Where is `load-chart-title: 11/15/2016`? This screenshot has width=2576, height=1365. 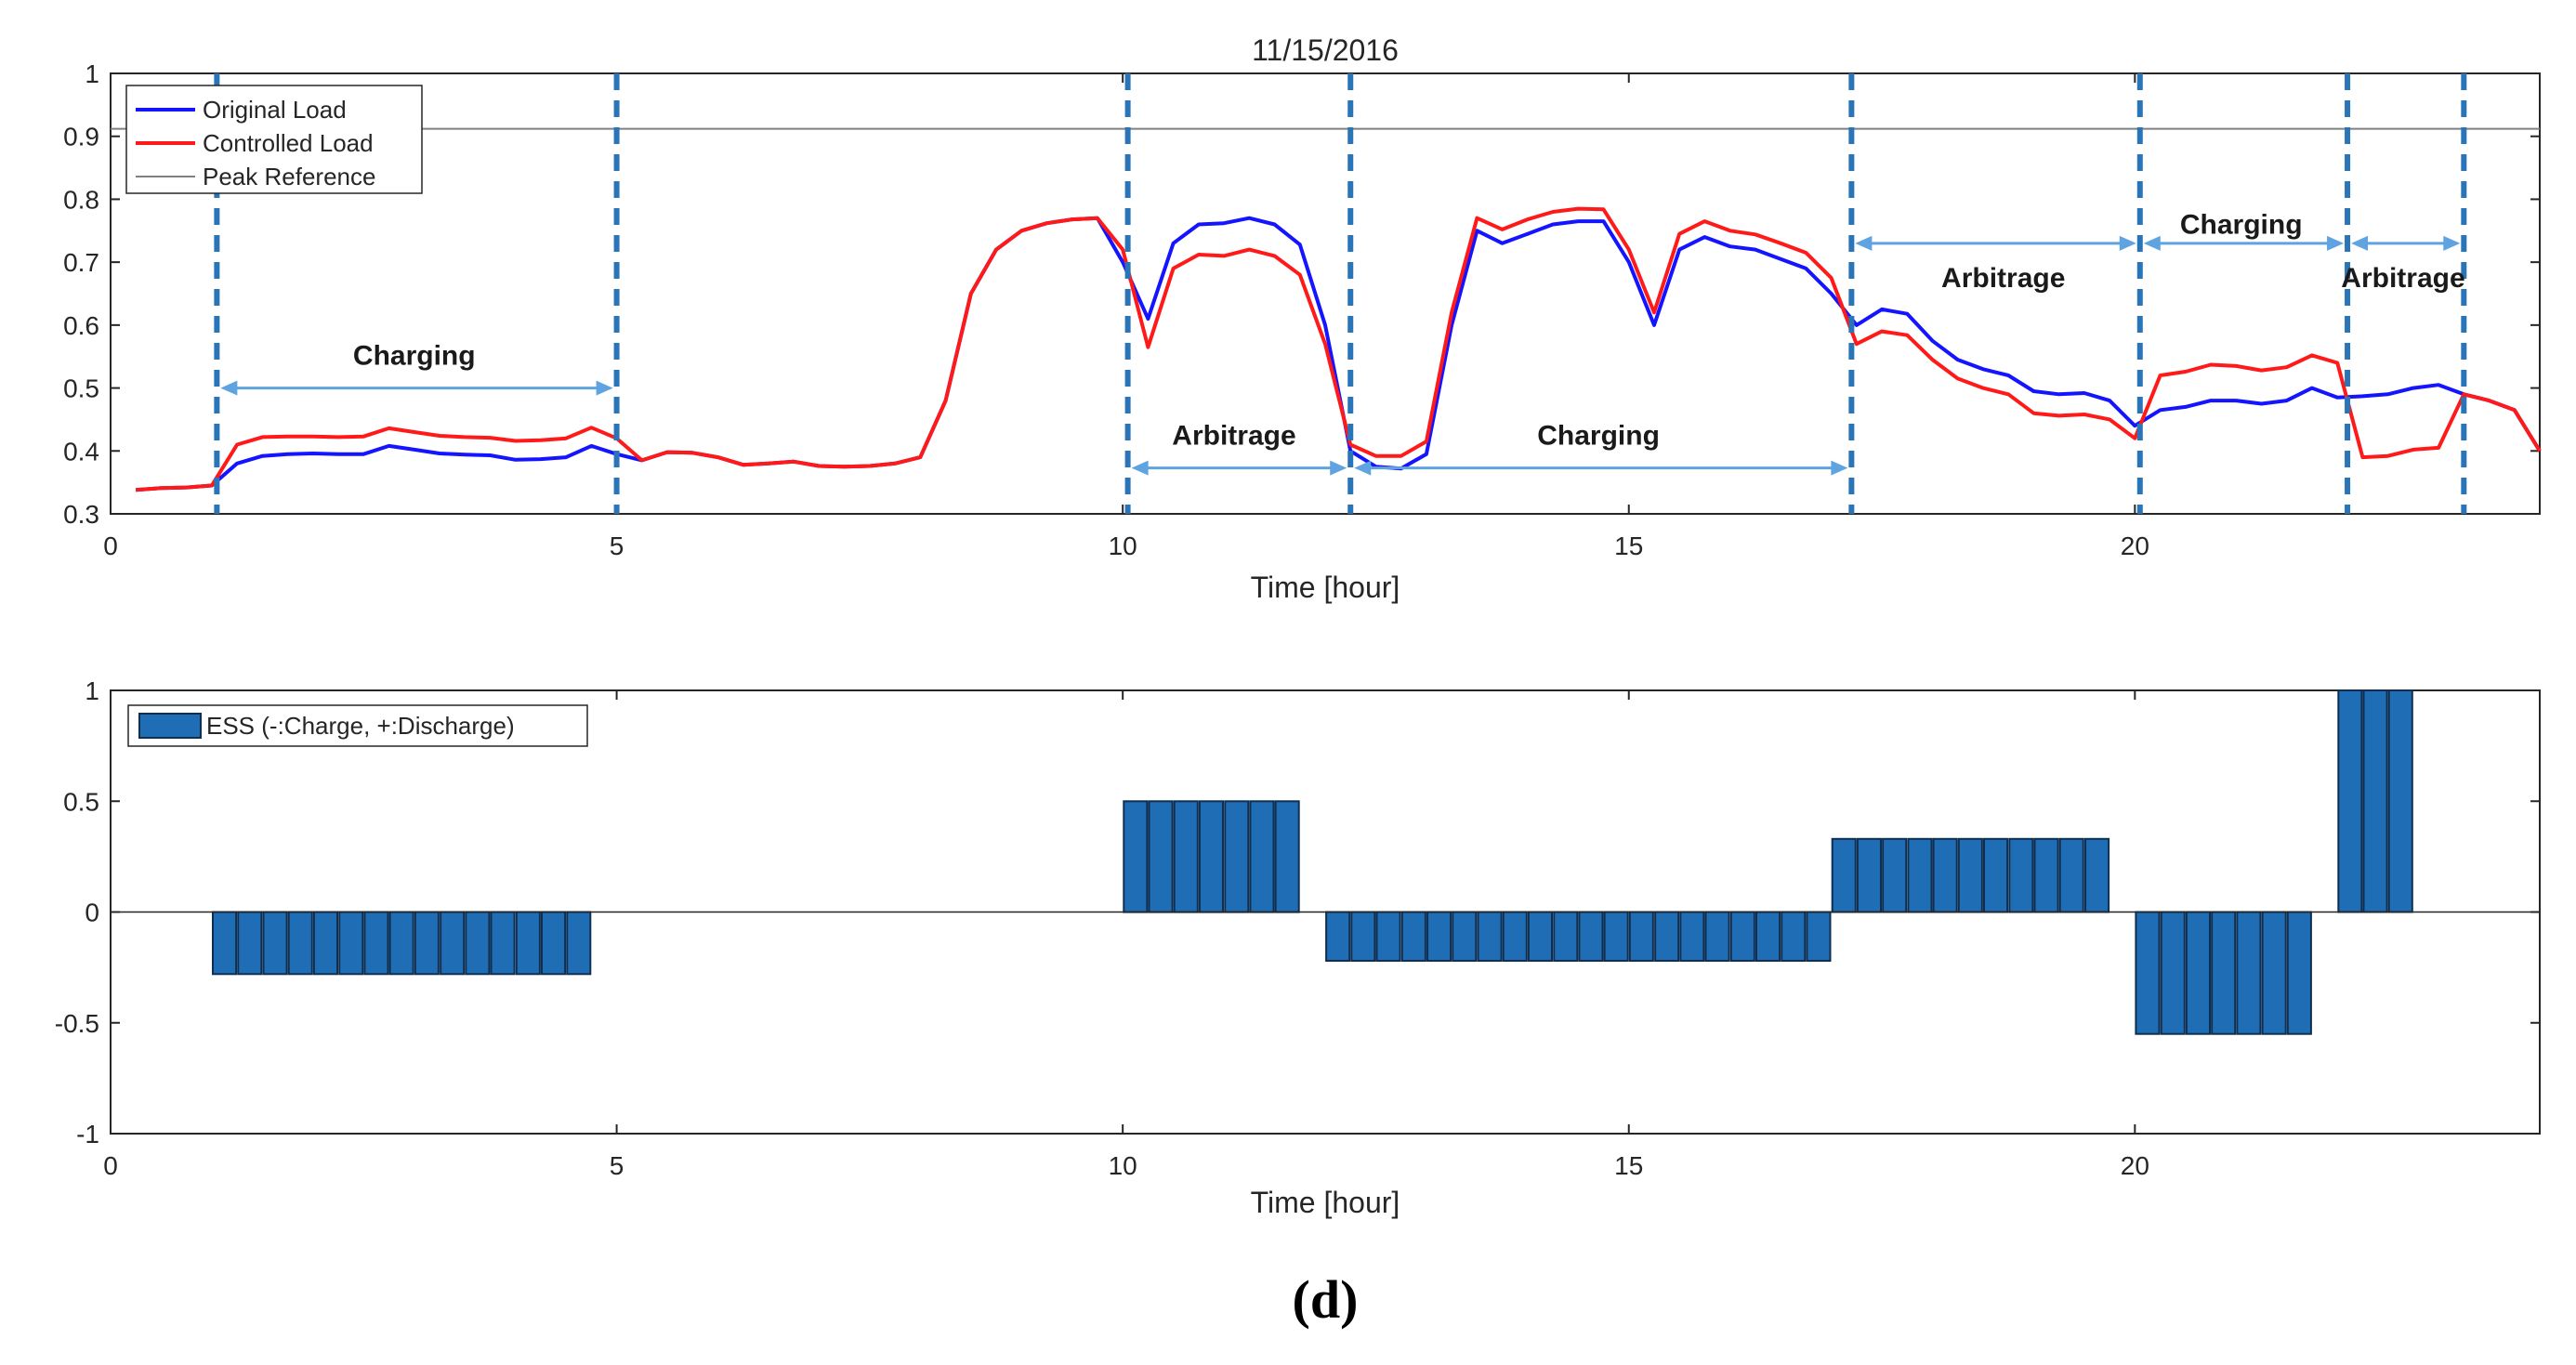 load-chart-title: 11/15/2016 is located at coordinates (1325, 50).